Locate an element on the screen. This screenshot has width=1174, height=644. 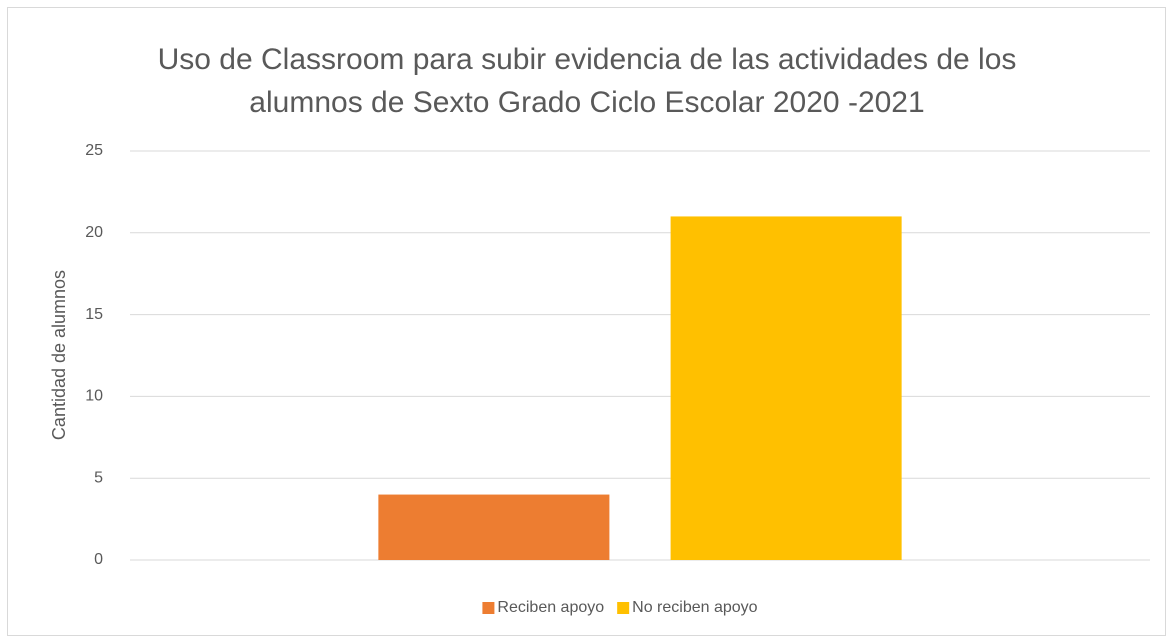
y-tick-label: 15 is located at coordinates (94, 314).